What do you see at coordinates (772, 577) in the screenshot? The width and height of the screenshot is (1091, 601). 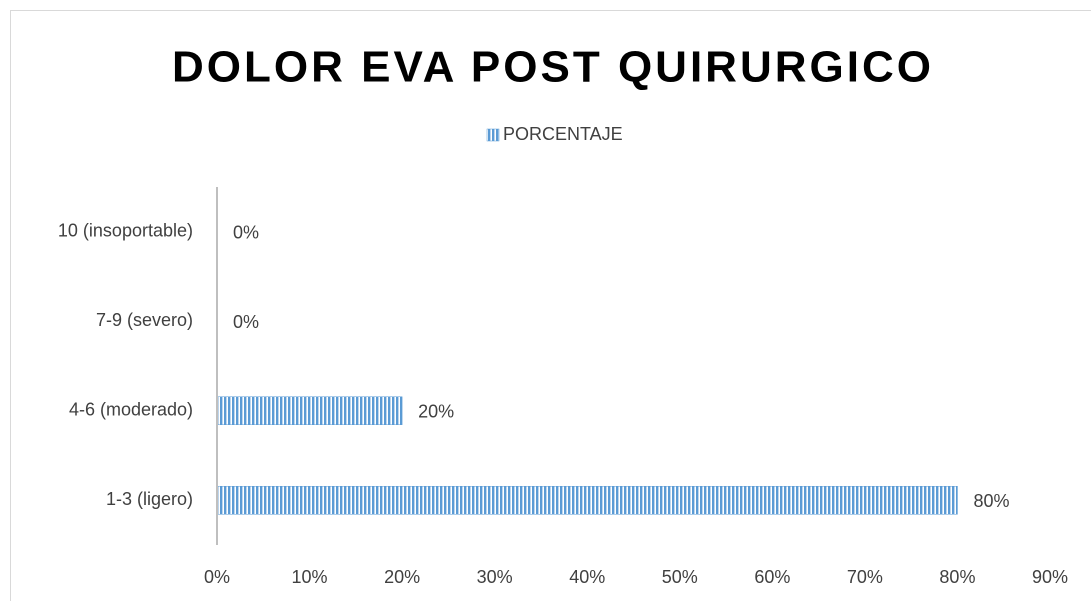 I see `x-tick-label: 60%` at bounding box center [772, 577].